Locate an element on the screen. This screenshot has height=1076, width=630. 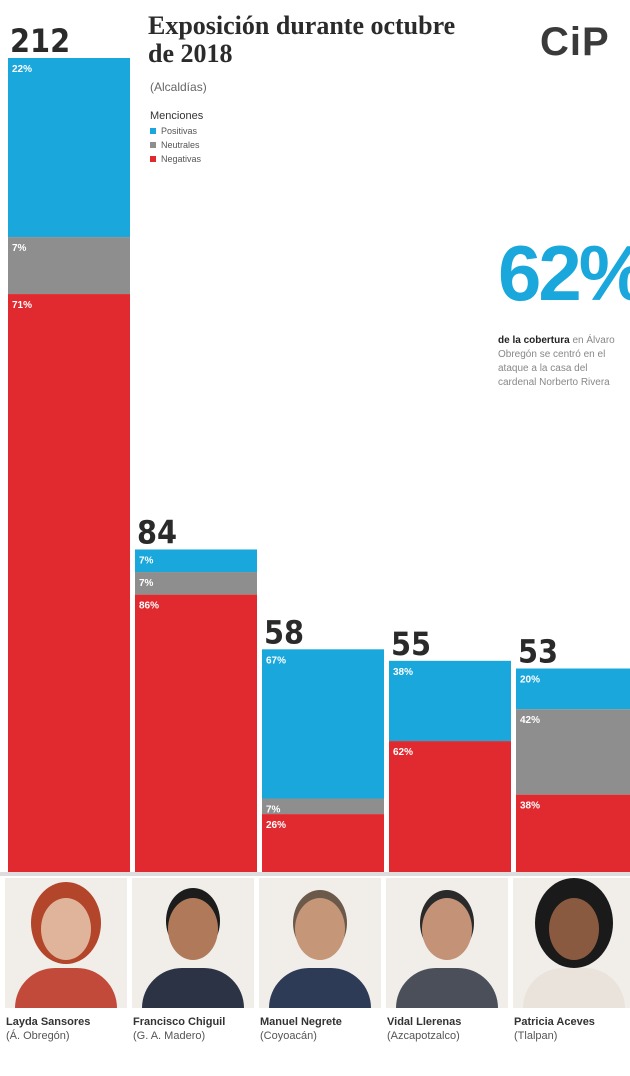
bar-segment-label: 42% is located at coordinates (530, 720).